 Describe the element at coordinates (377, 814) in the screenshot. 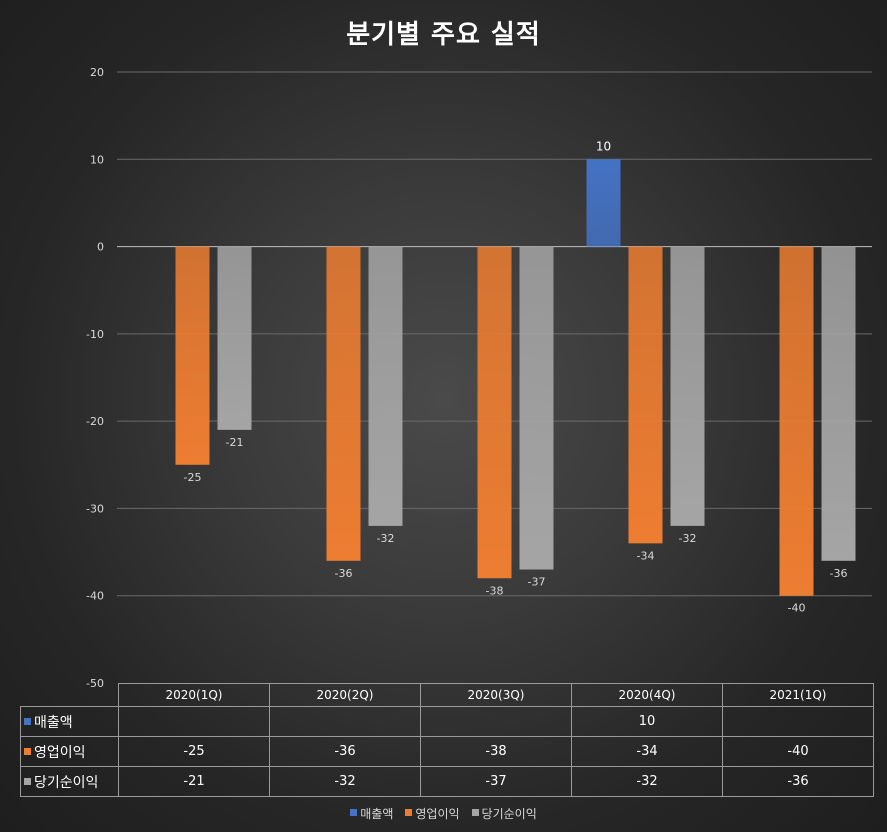

I see `legend-label: 매출액` at that location.